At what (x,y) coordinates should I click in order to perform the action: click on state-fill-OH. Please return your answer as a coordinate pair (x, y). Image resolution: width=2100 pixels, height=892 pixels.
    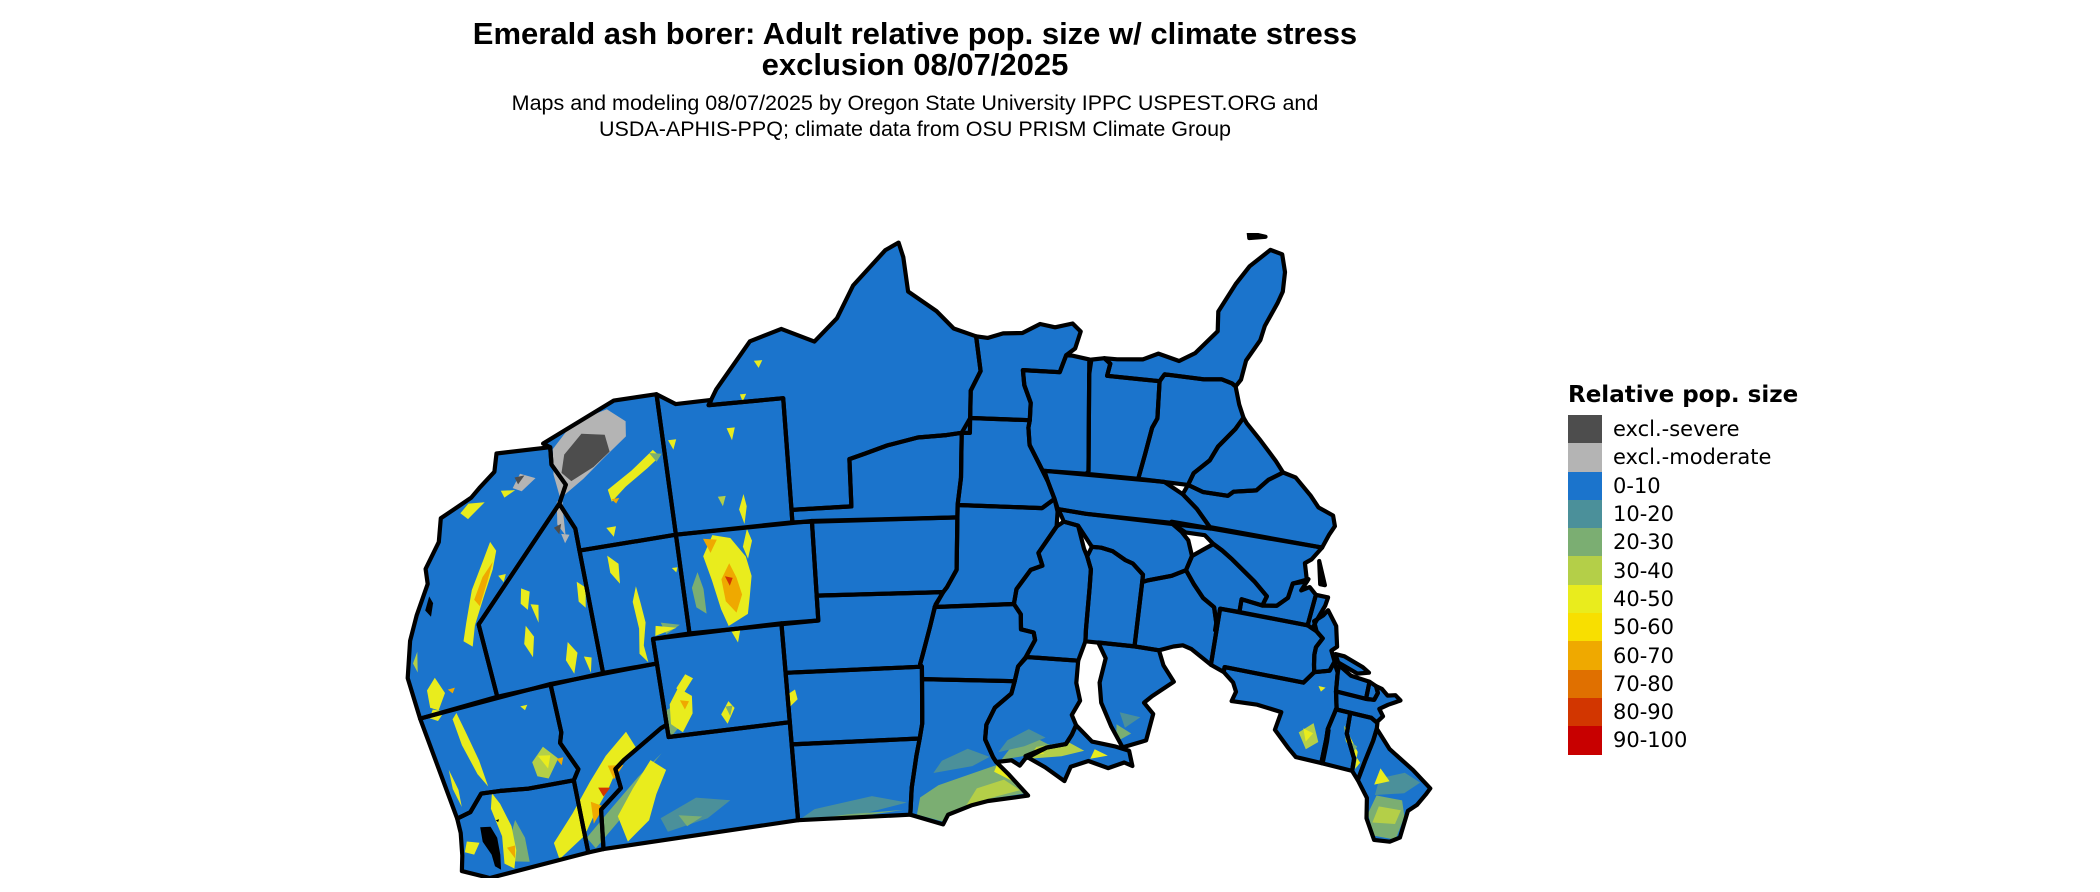
    Looking at the image, I should click on (1175, 617).